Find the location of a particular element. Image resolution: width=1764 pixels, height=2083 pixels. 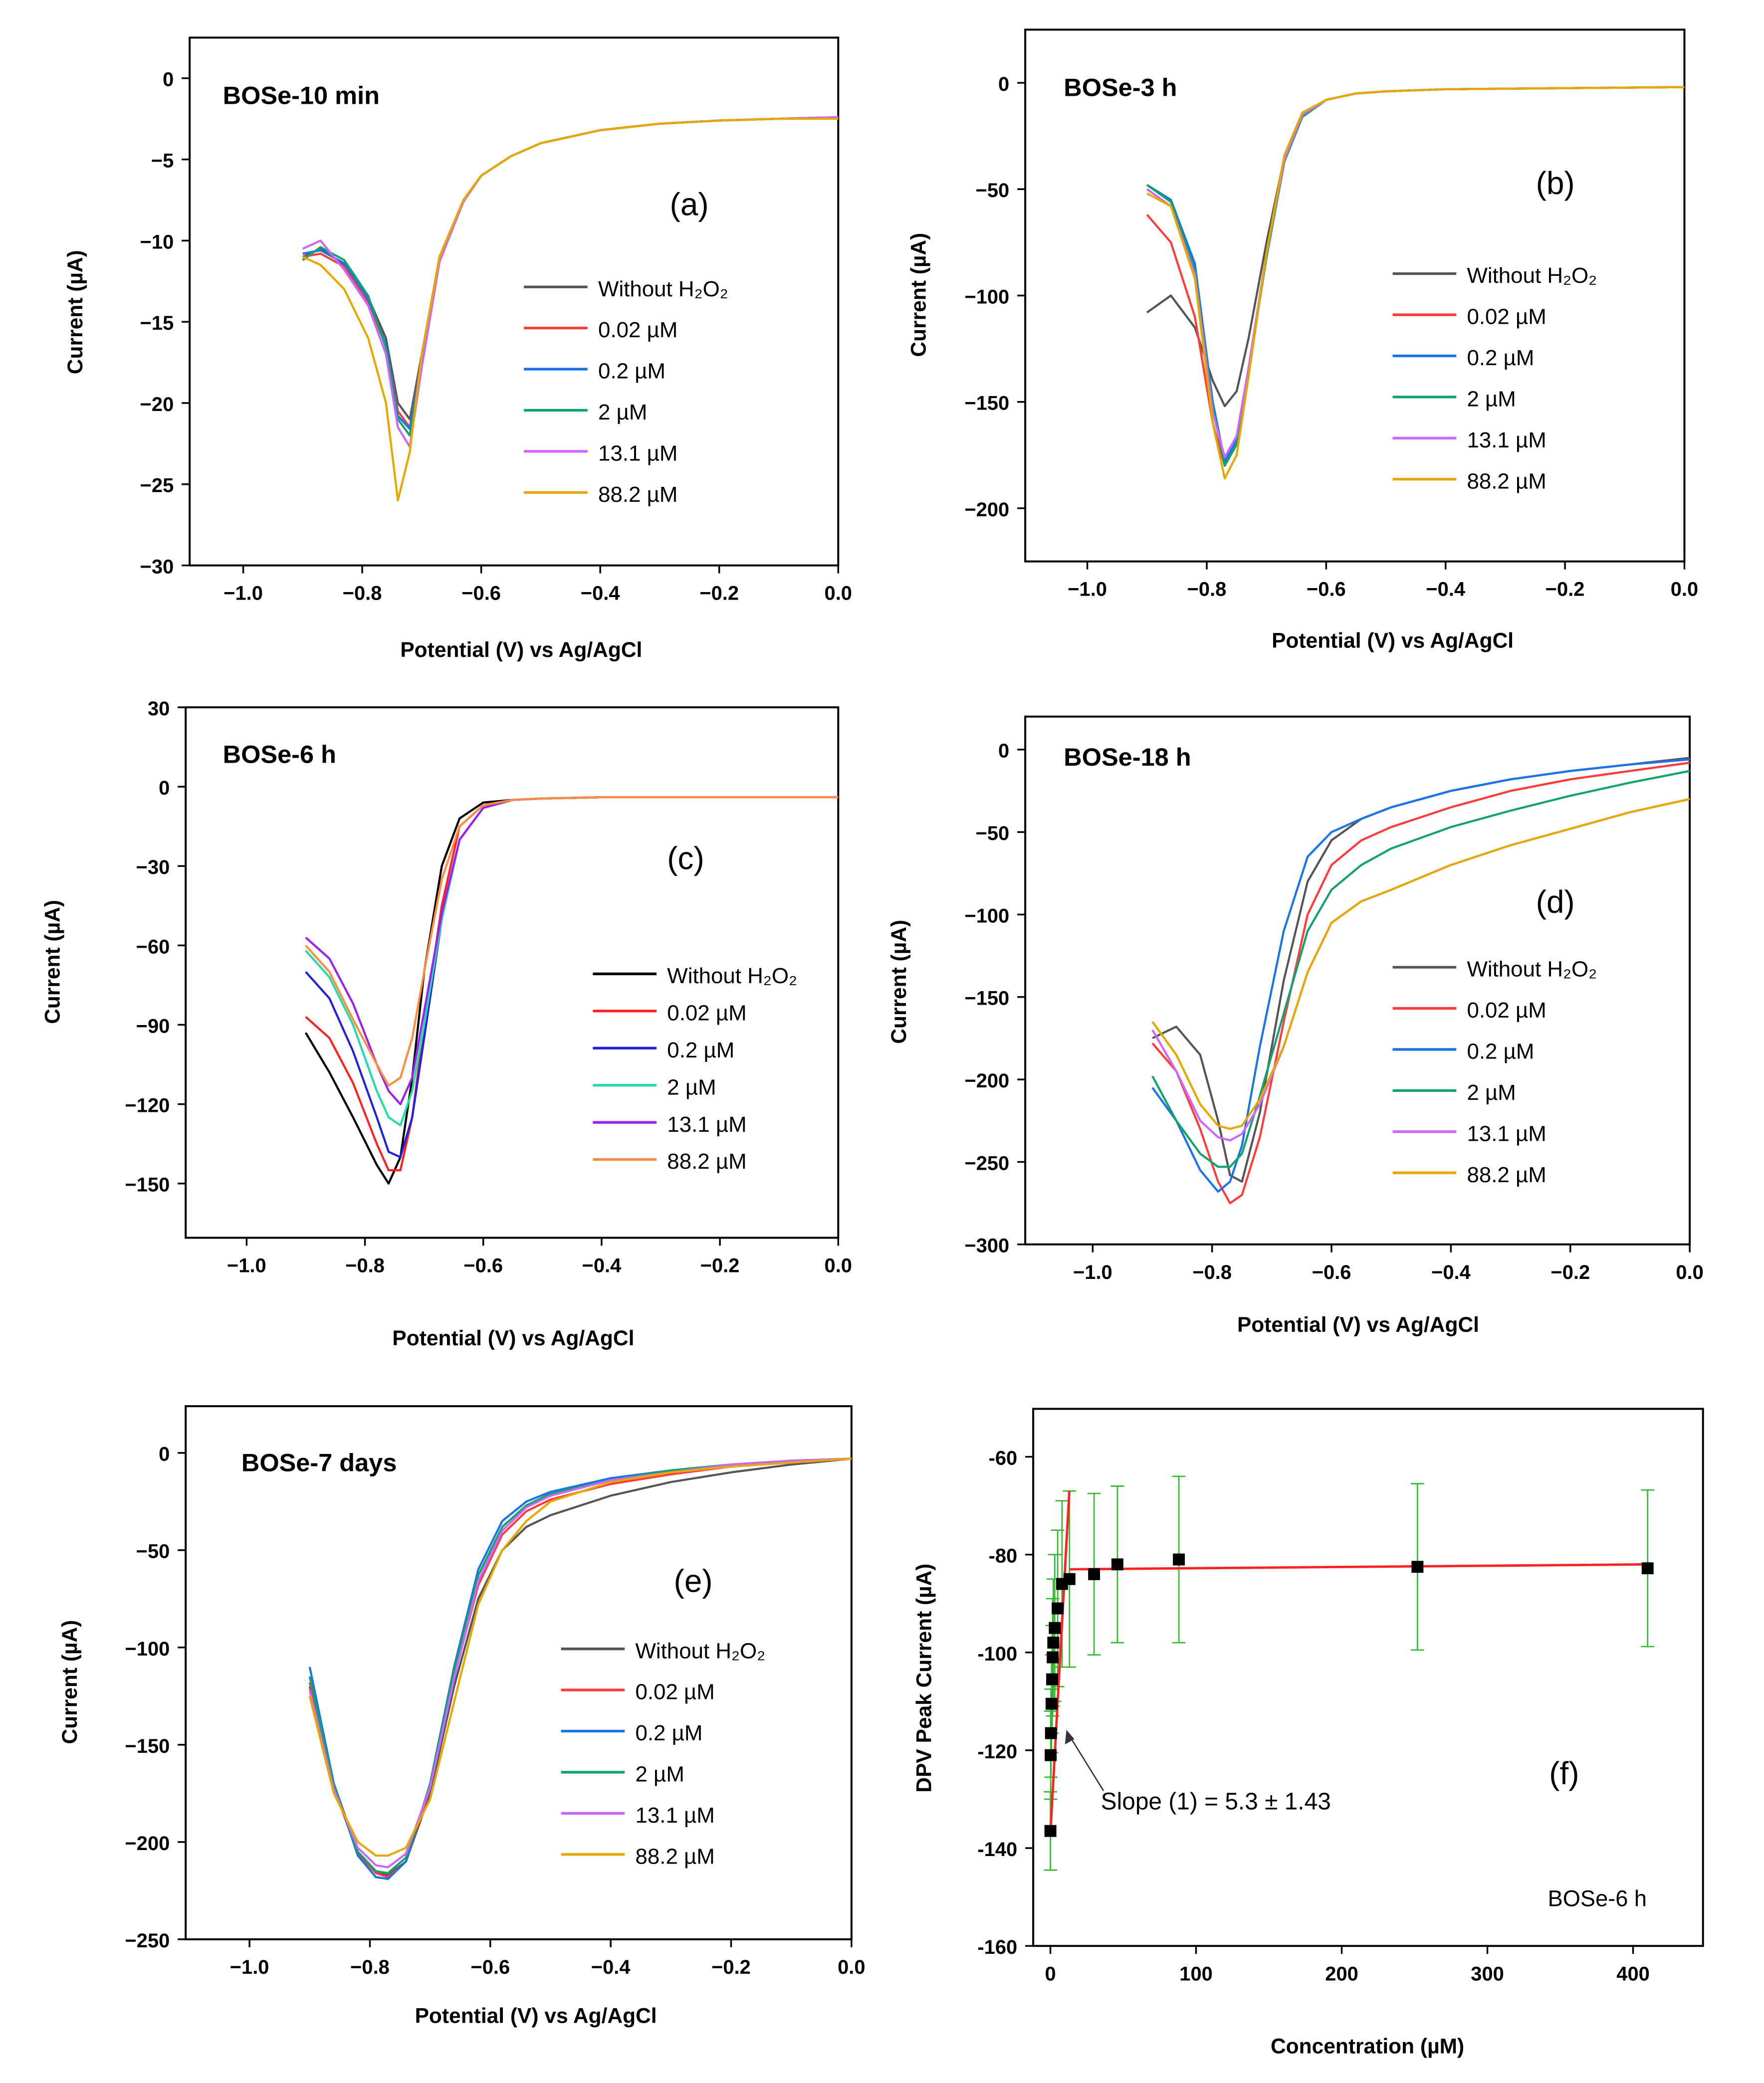

panel-label: (d) is located at coordinates (1555, 902).